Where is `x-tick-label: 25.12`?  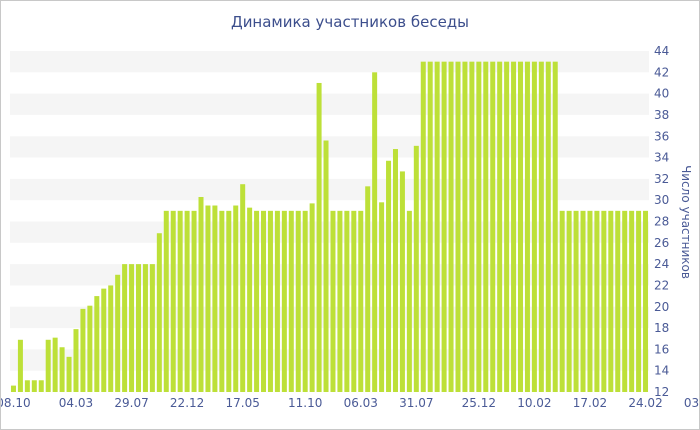 x-tick-label: 25.12 is located at coordinates (479, 403).